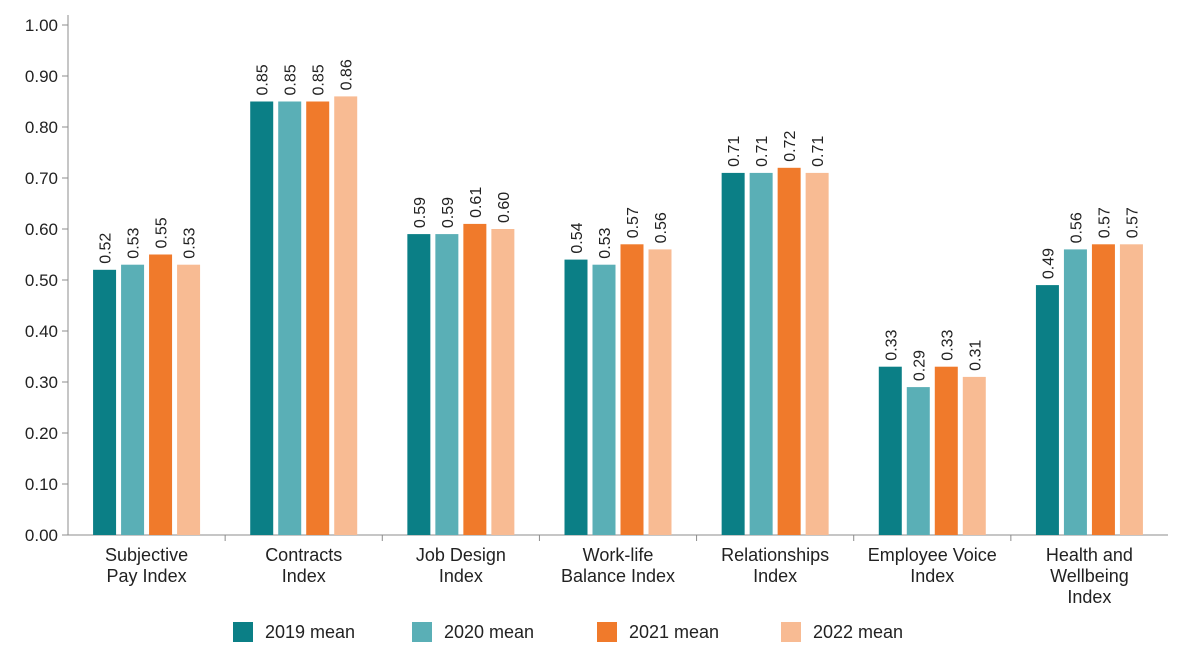 The image size is (1182, 664). What do you see at coordinates (41, 433) in the screenshot?
I see `y-tick-label: 0.20` at bounding box center [41, 433].